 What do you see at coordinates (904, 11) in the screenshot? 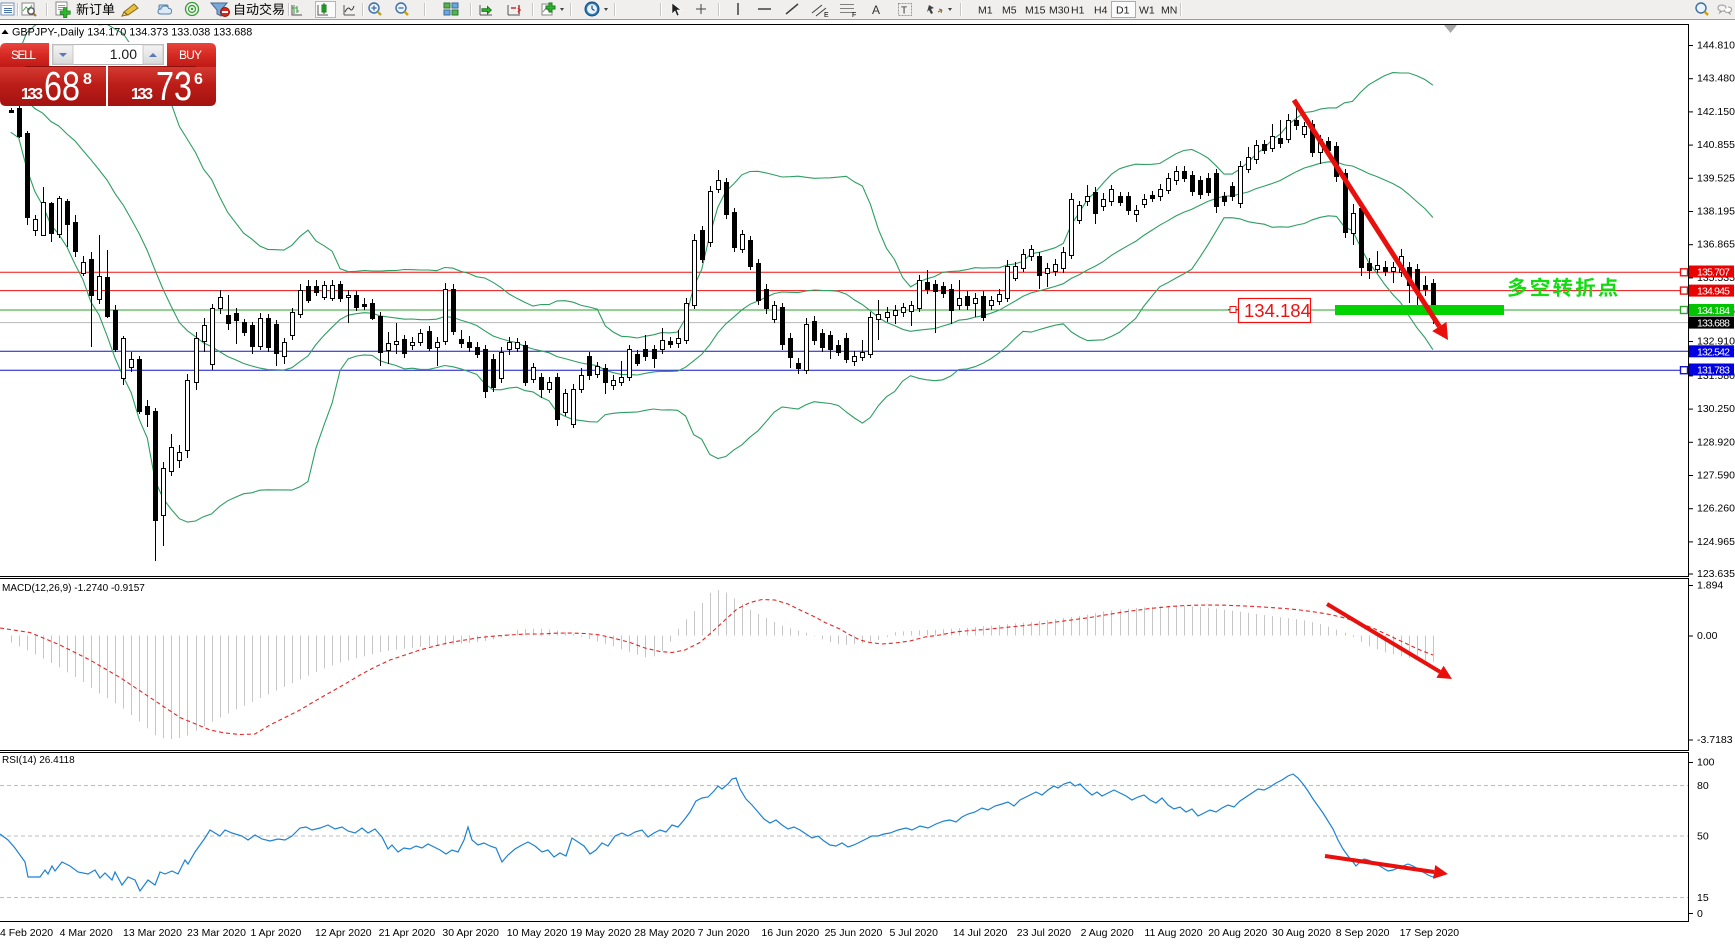
I see `svg-text: T` at bounding box center [904, 11].